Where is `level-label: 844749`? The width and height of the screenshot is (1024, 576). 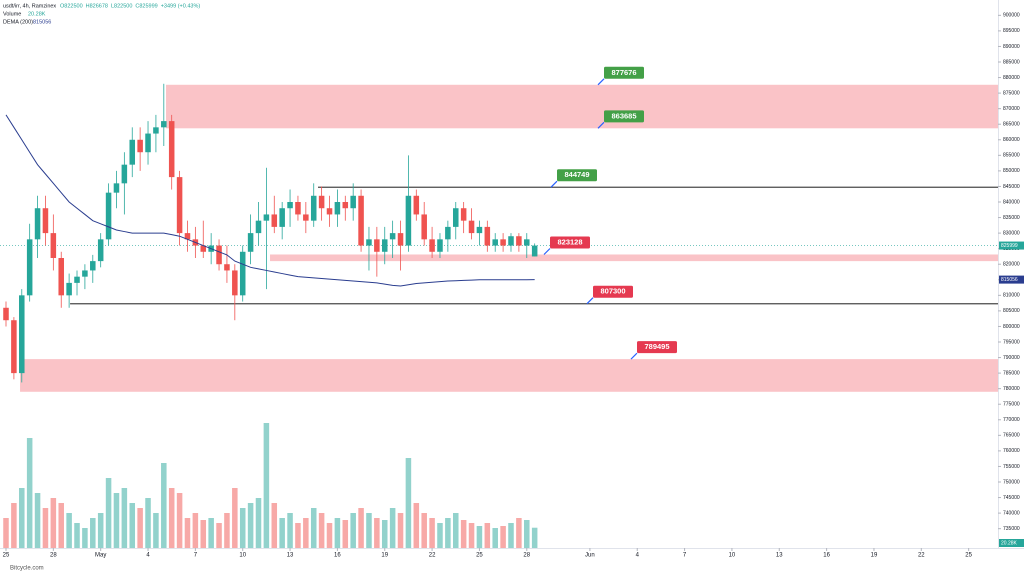
level-label: 844749 is located at coordinates (576, 174).